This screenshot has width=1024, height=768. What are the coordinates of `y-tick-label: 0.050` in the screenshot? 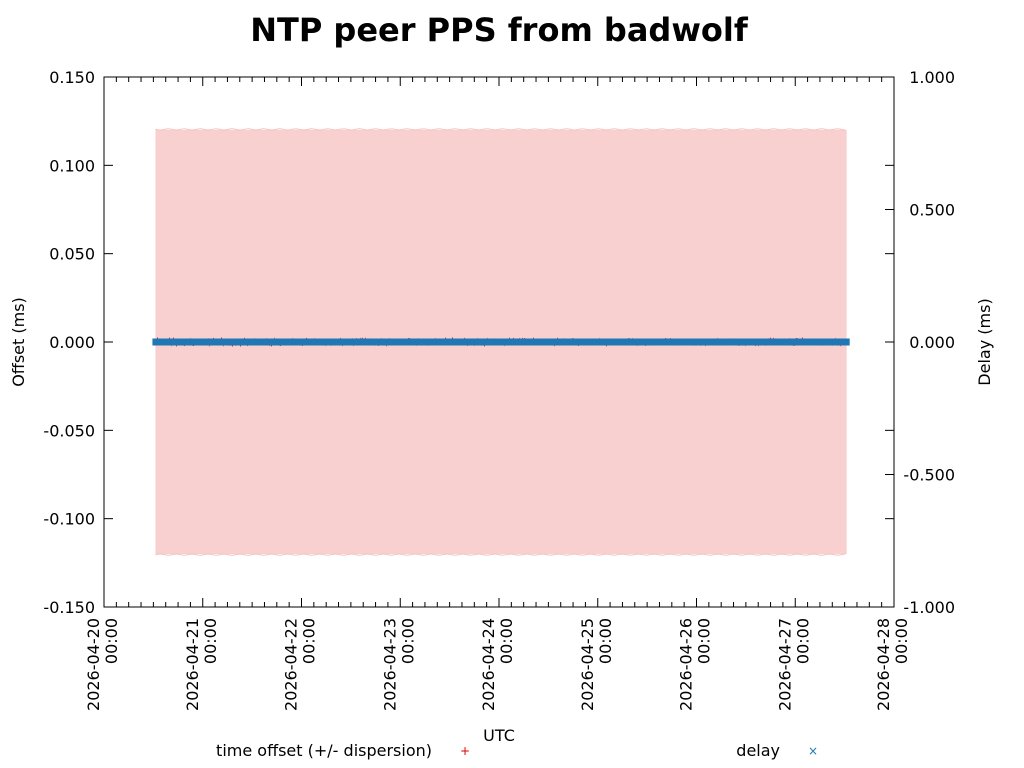 It's located at (72, 254).